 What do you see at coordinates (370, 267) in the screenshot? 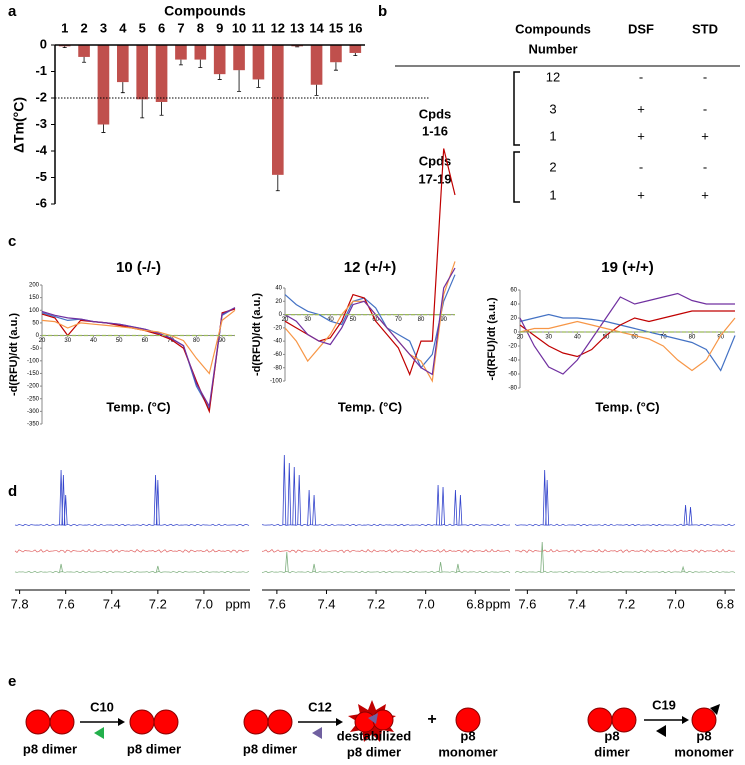
I see `chart-title: 12 (+/+)` at bounding box center [370, 267].